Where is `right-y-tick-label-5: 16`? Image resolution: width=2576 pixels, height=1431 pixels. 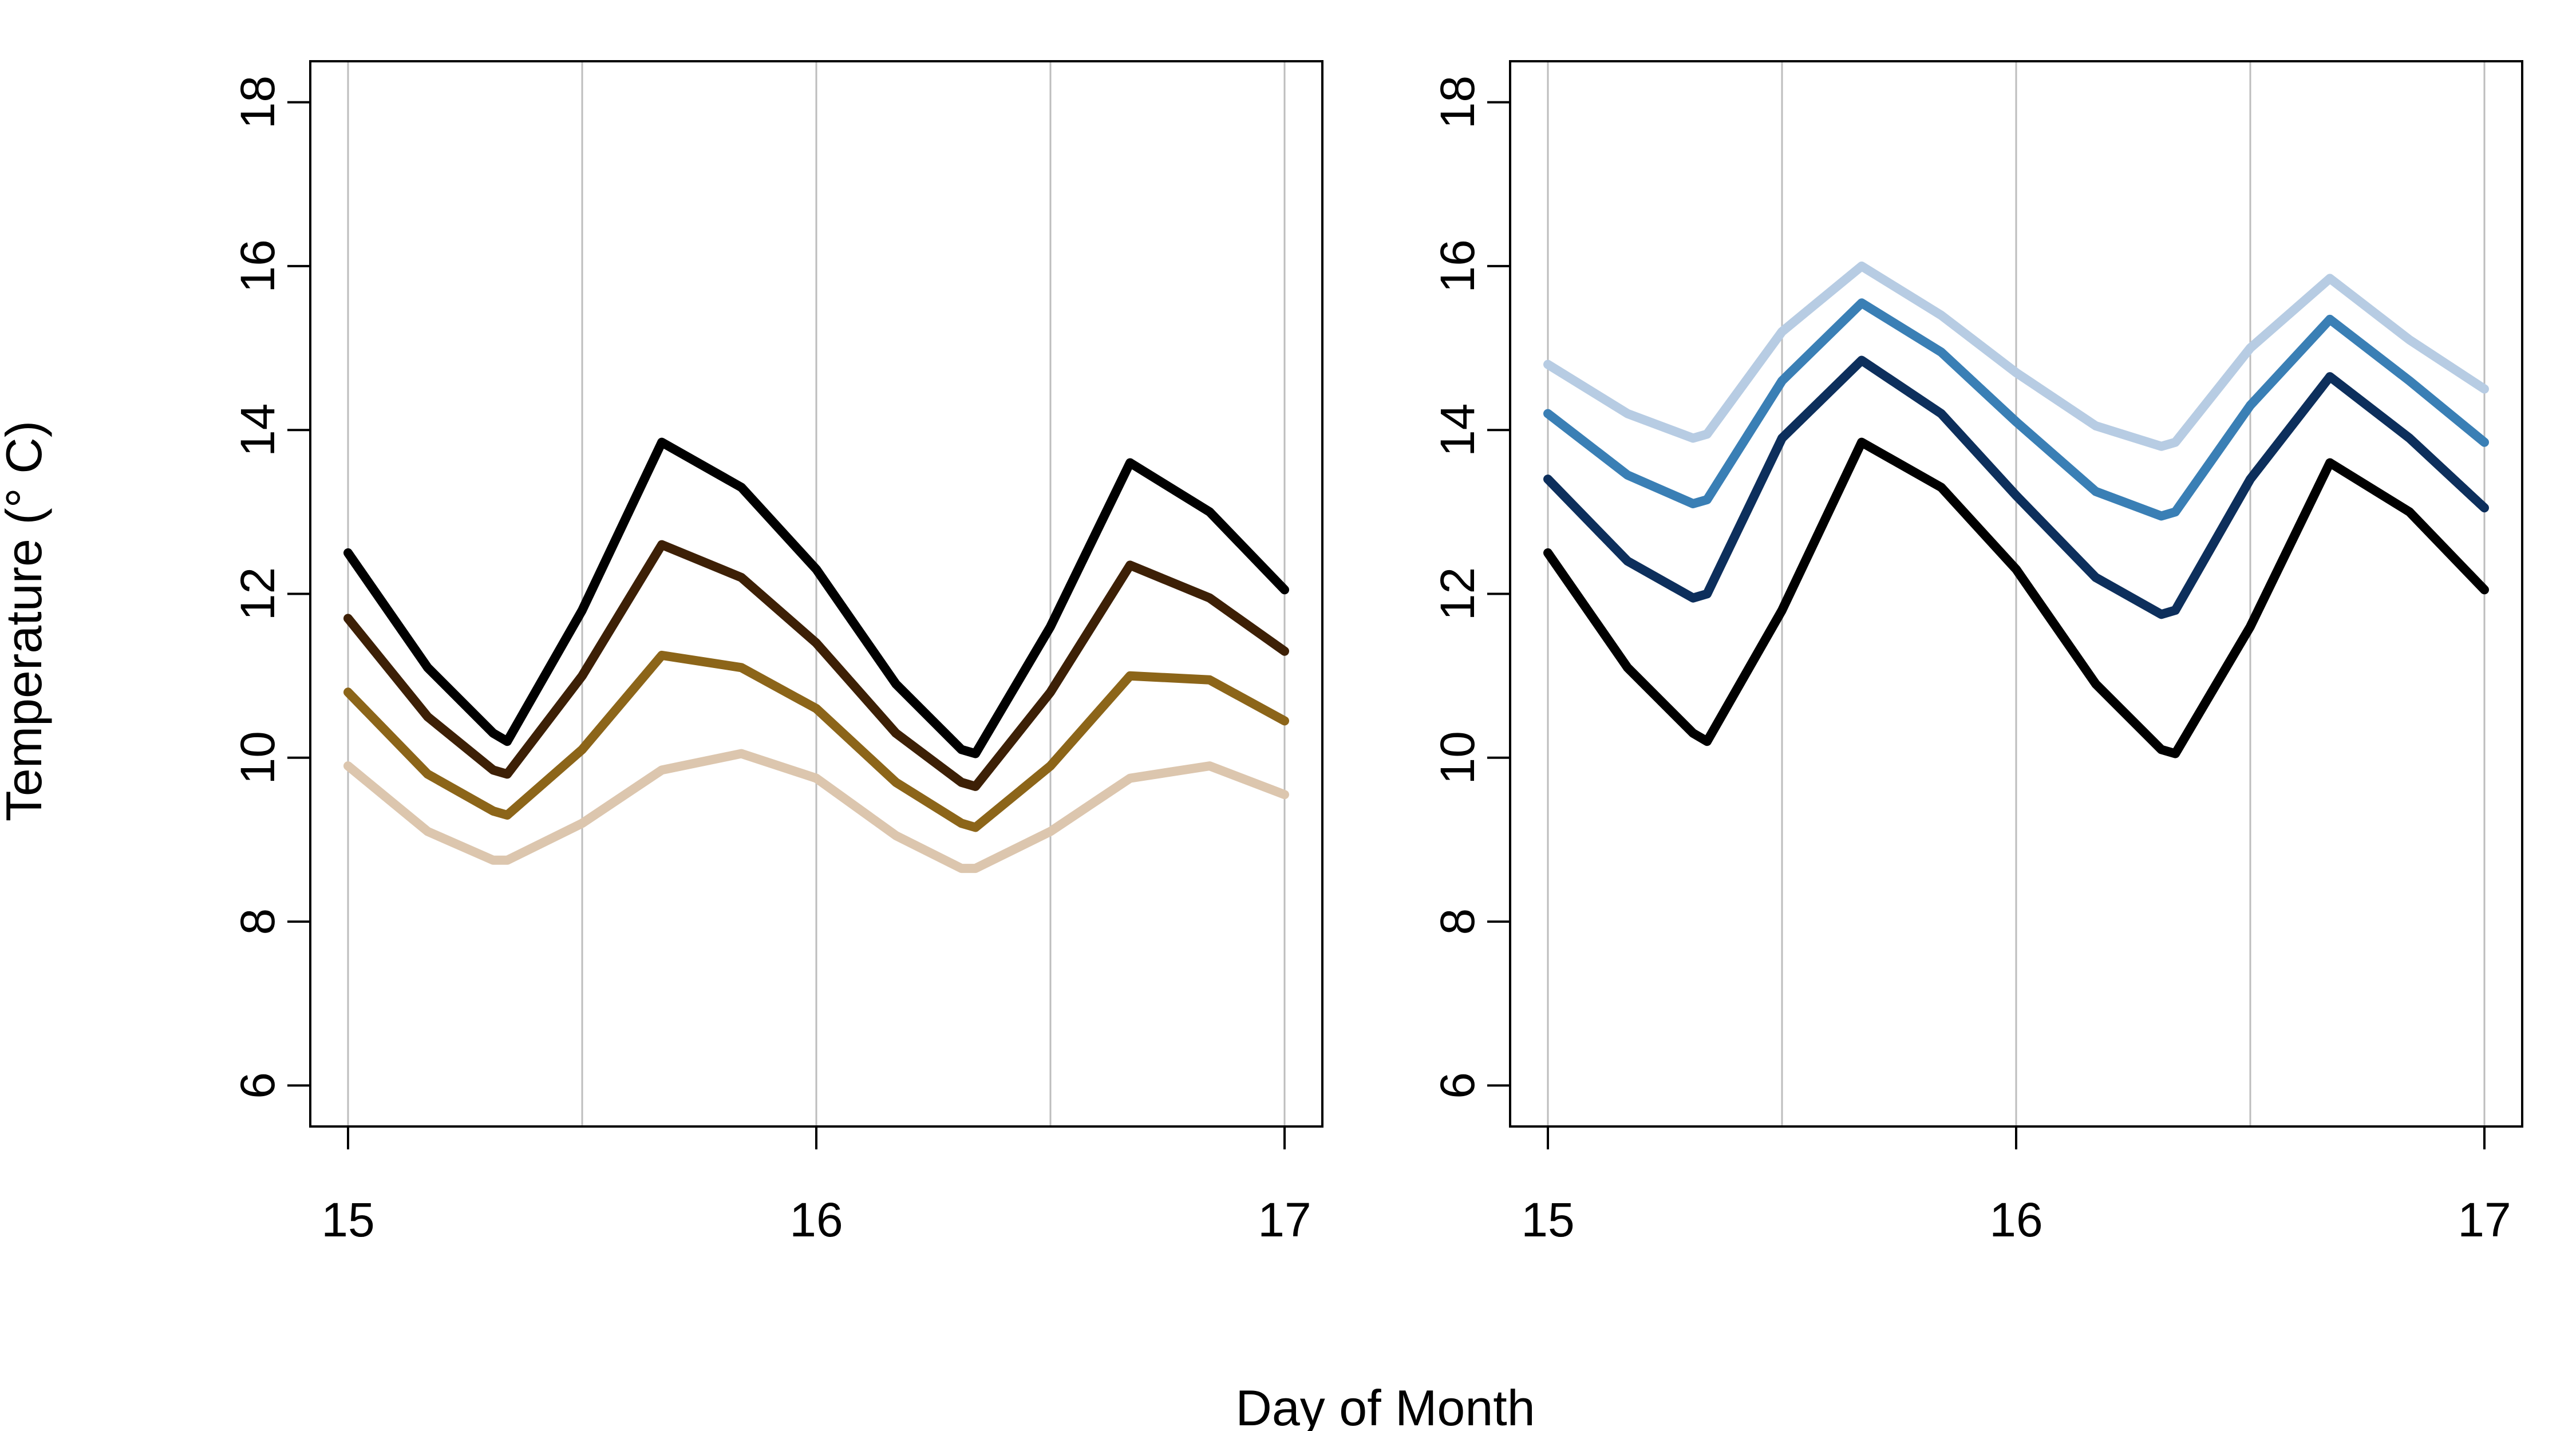 right-y-tick-label-5: 16 is located at coordinates (1457, 265).